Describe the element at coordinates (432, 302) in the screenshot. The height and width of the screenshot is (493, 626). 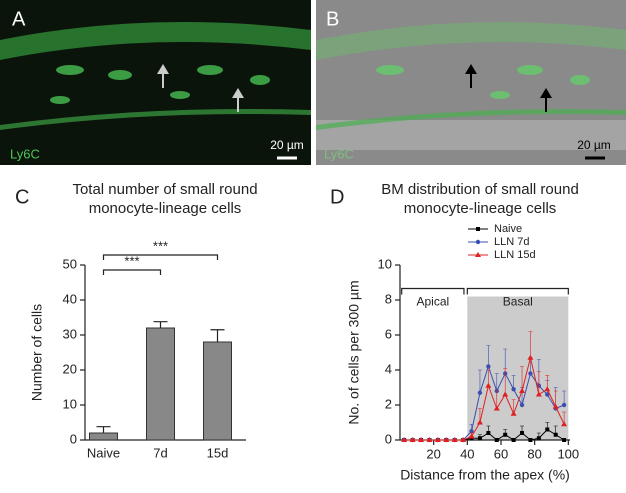
I see `region-label: Apical` at that location.